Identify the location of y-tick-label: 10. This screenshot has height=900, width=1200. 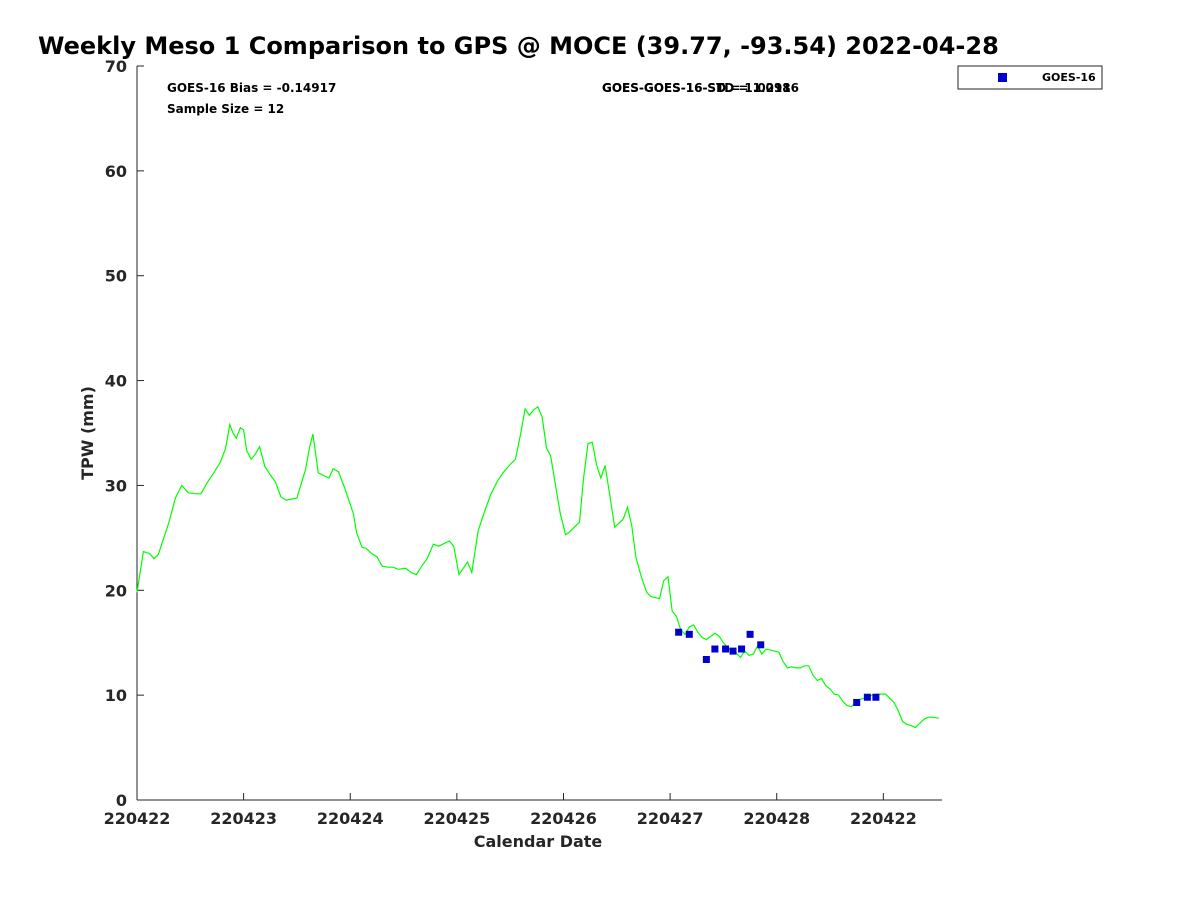
(116, 695).